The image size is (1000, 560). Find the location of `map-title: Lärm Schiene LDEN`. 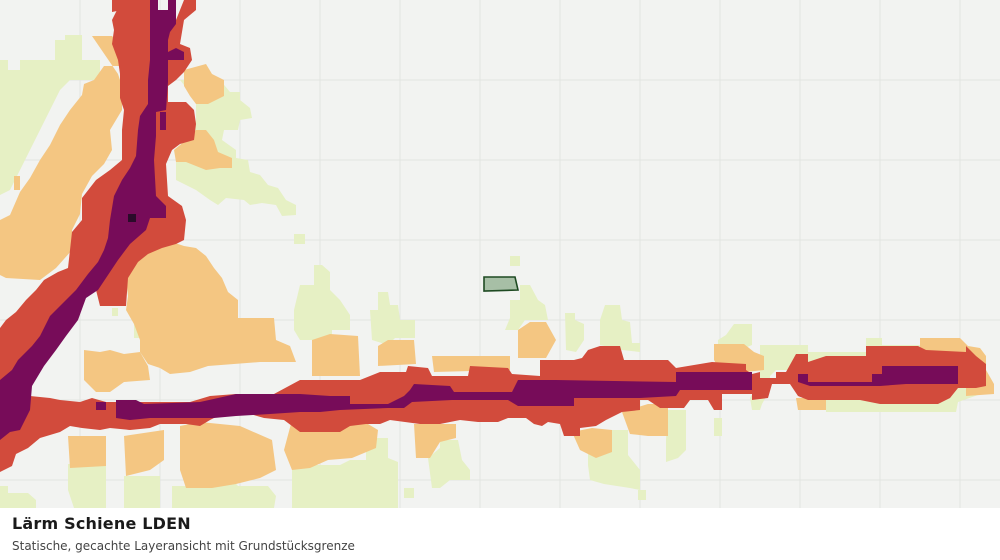

map-title: Lärm Schiene LDEN is located at coordinates (101, 523).